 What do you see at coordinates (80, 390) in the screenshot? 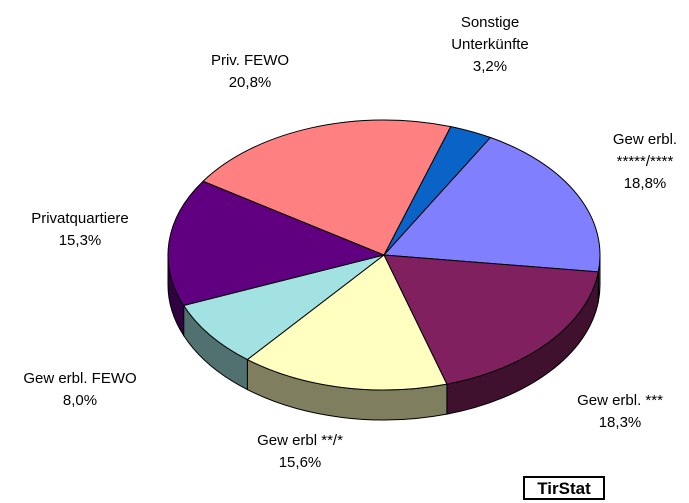
I see `slice-label: Gew erbl. FEWO 8,0%` at bounding box center [80, 390].